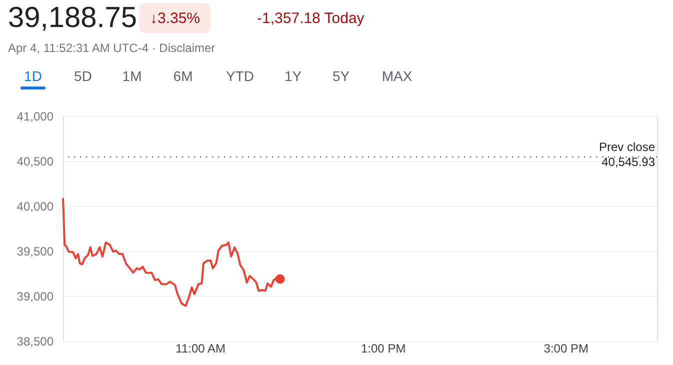 The width and height of the screenshot is (673, 365). Describe the element at coordinates (35, 207) in the screenshot. I see `y-tick-label: 40,000` at that location.